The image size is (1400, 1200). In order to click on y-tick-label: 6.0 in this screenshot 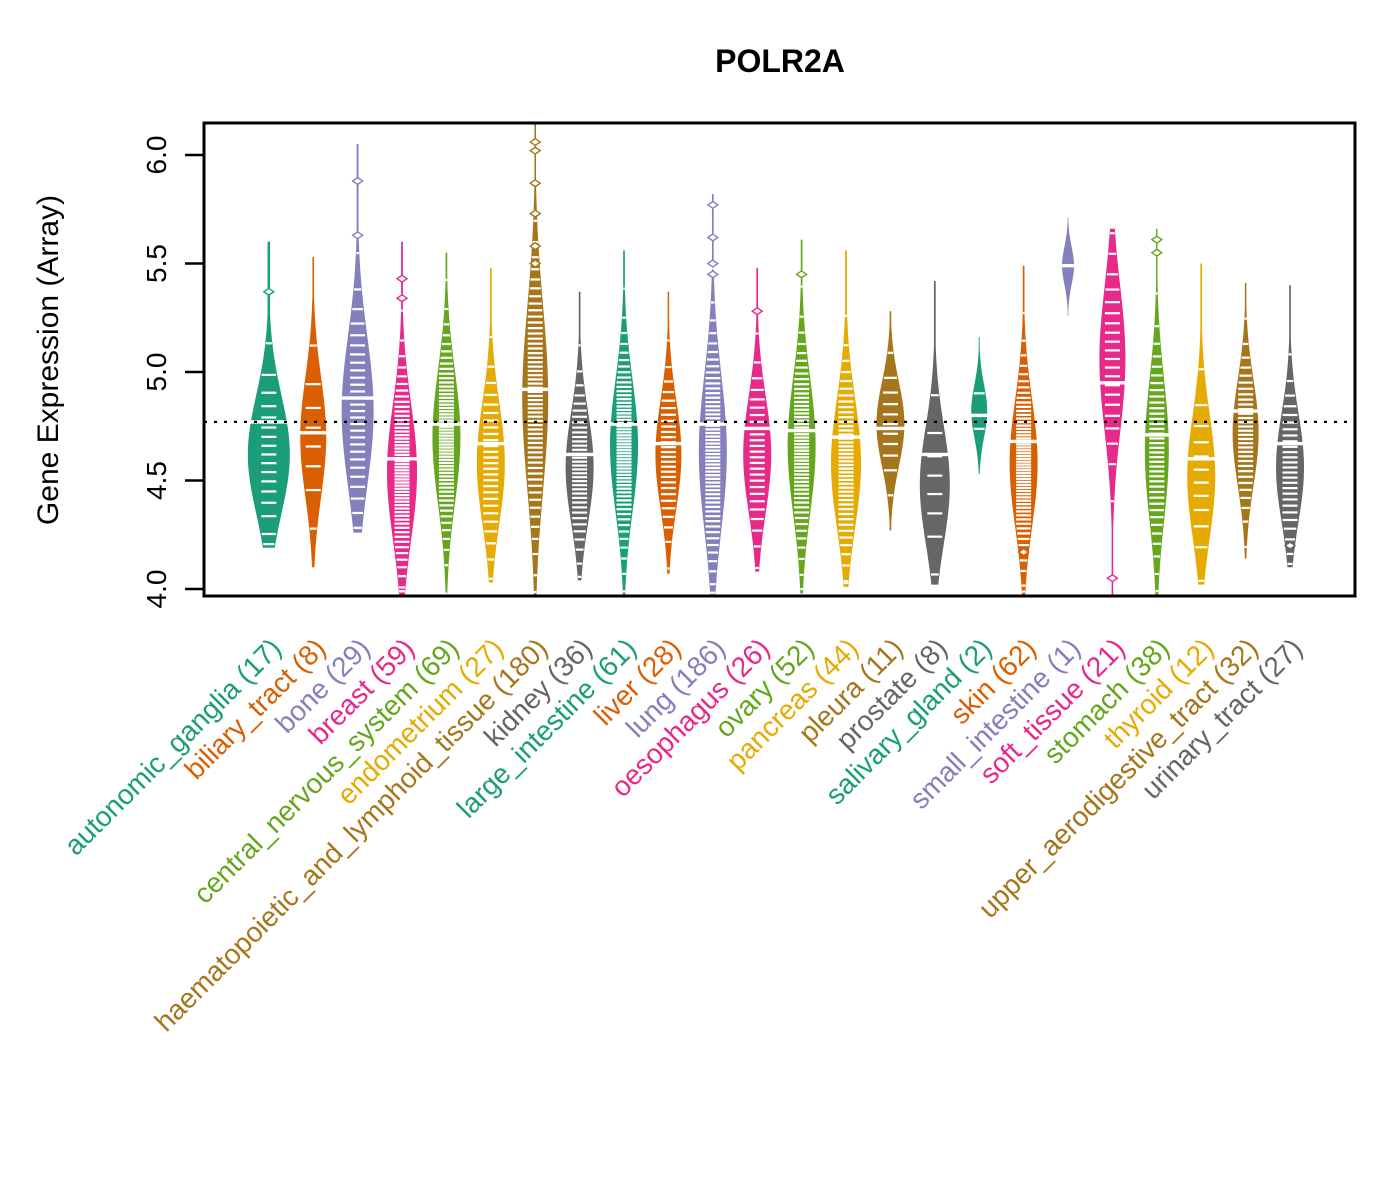, I will do `click(156, 155)`.